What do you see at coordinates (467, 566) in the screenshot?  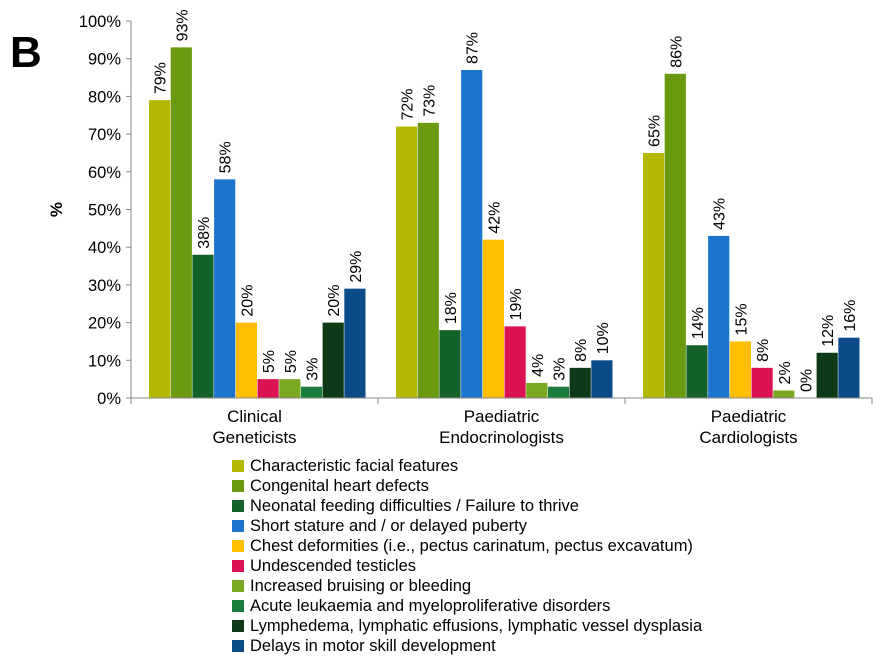 I see `legend-item: Undescended testicles` at bounding box center [467, 566].